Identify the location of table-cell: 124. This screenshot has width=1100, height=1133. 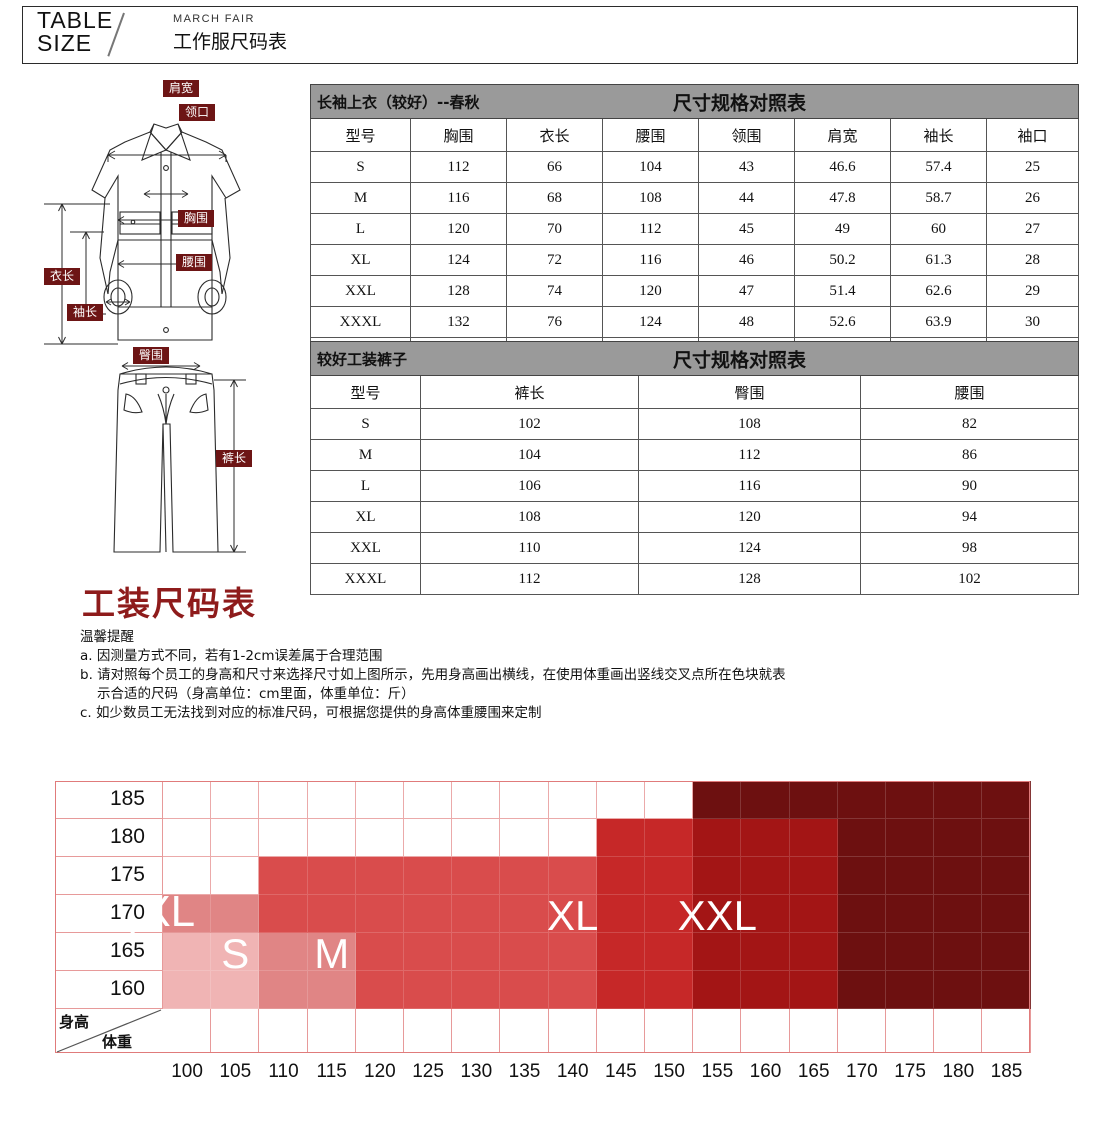
(458, 260).